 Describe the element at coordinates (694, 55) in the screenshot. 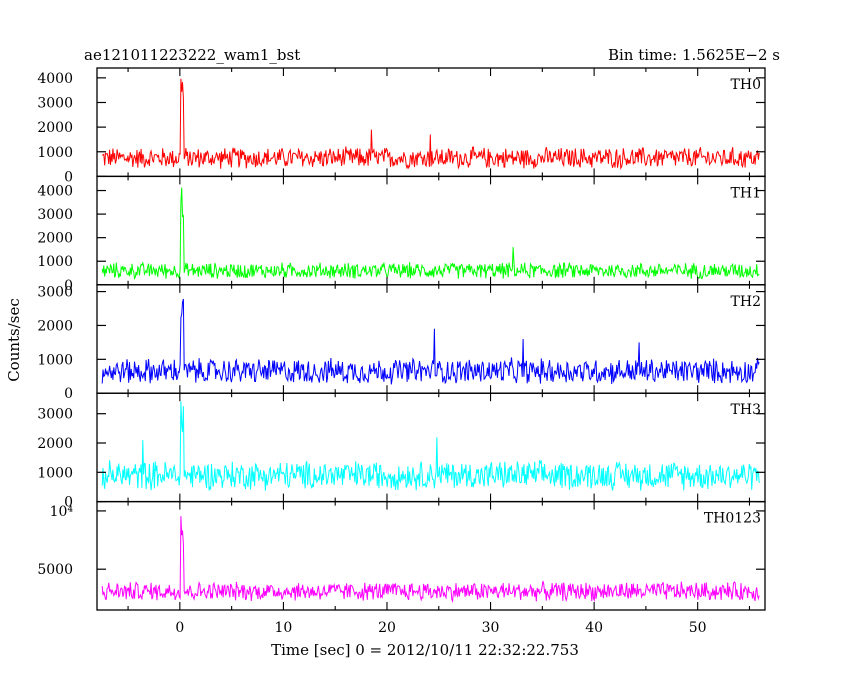

I see `chart-title-right: Bin time: 1.5625E−2 s` at that location.